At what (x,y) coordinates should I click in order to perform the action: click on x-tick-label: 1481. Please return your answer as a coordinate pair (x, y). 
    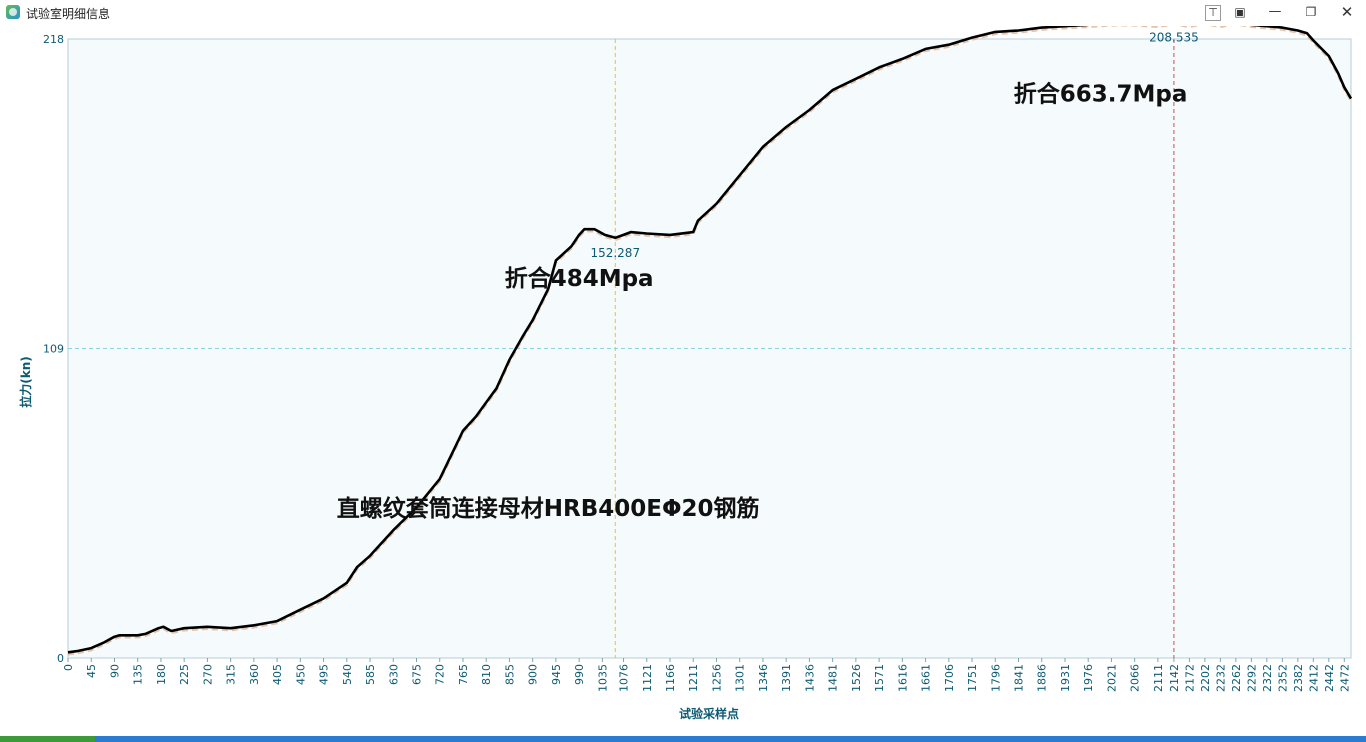
    Looking at the image, I should click on (833, 678).